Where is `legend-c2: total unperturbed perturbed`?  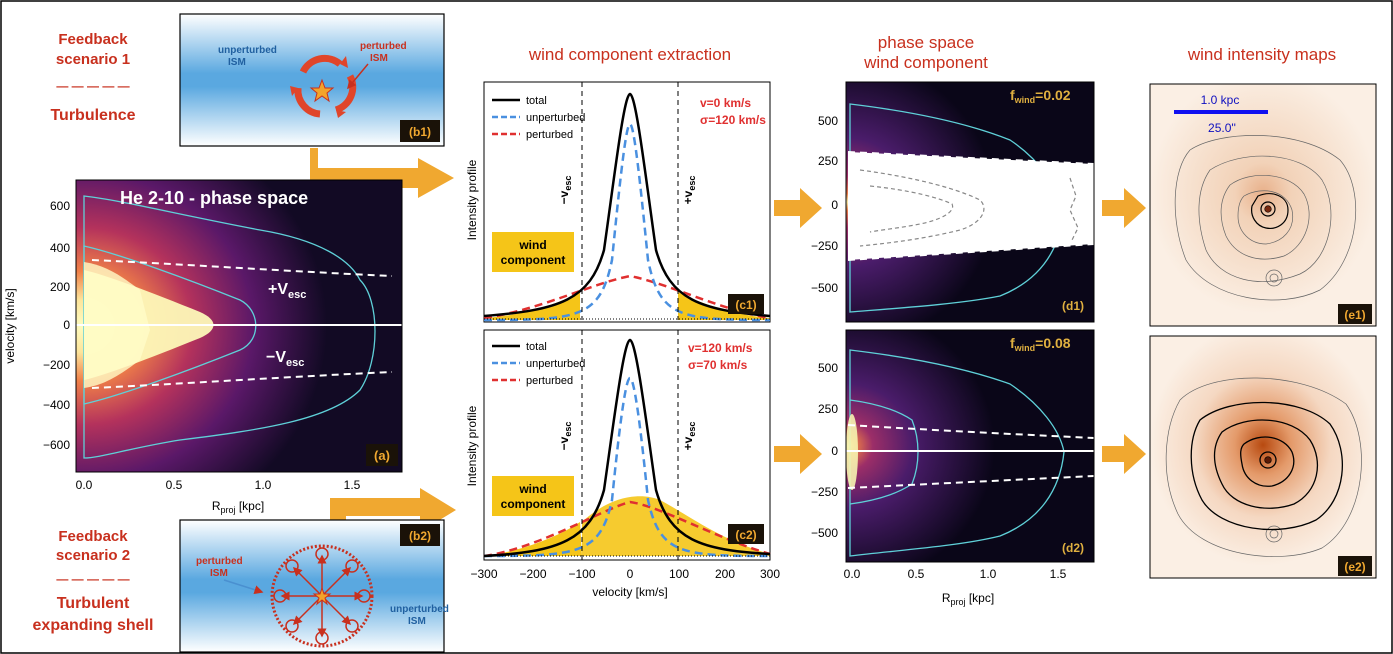
legend-c2: total unperturbed perturbed is located at coordinates (538, 364).